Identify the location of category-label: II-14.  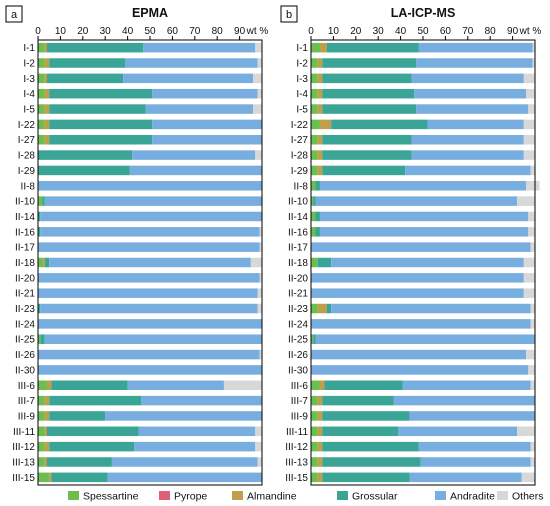
(25, 217).